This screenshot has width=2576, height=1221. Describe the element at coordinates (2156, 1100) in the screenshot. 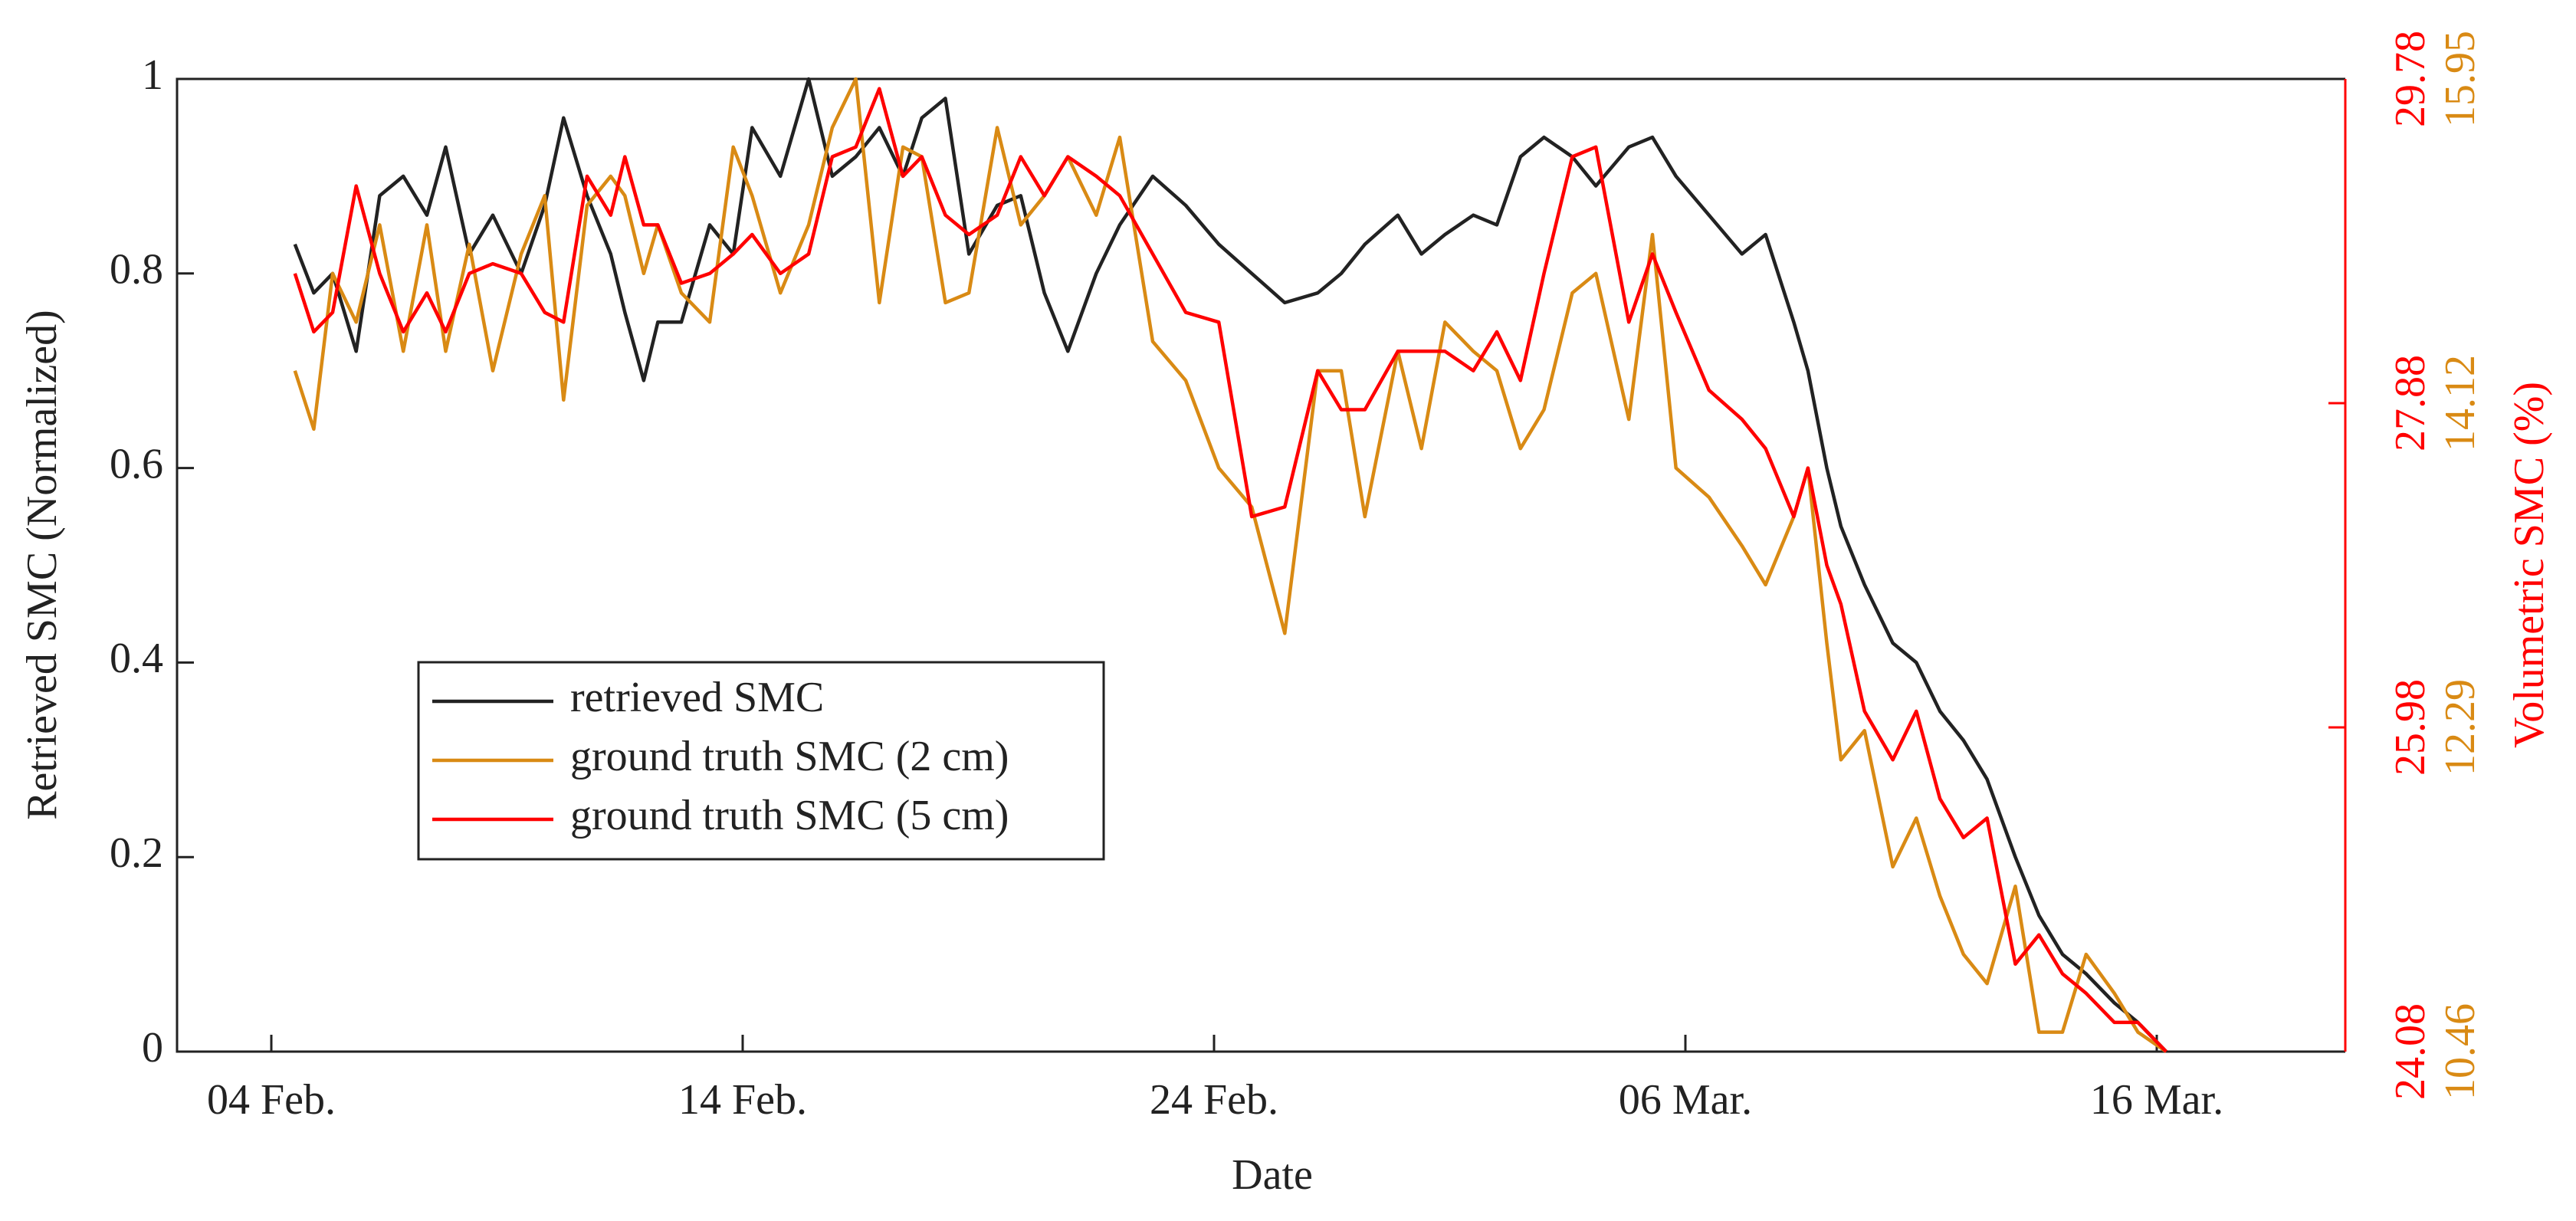

I see `x-tick-label: 16 Mar.` at that location.